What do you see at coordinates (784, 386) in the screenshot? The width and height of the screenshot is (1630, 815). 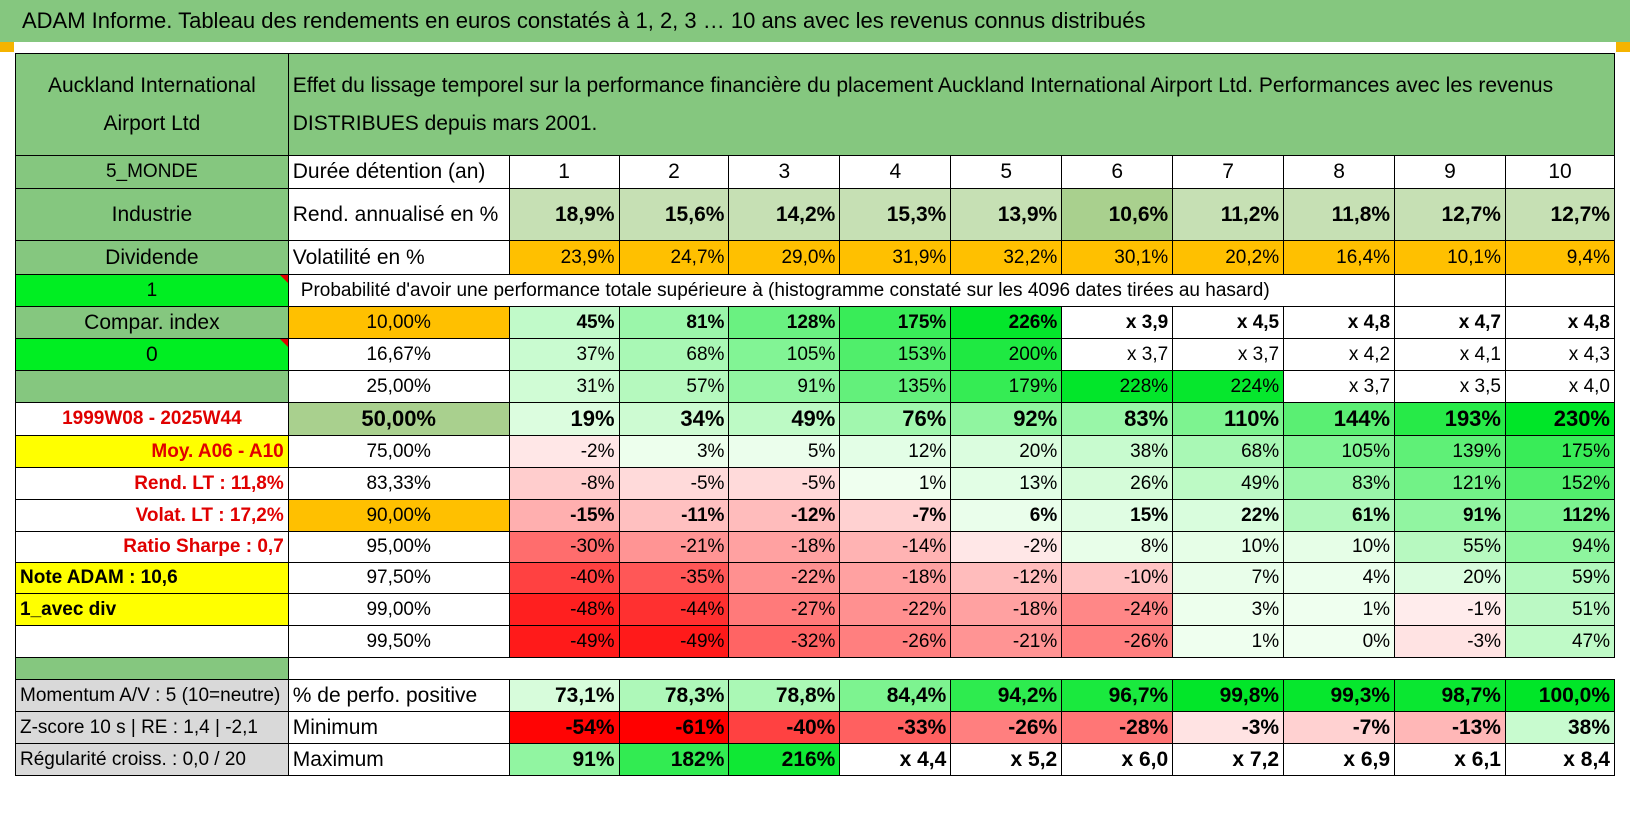 I see `probability-value: 91%` at bounding box center [784, 386].